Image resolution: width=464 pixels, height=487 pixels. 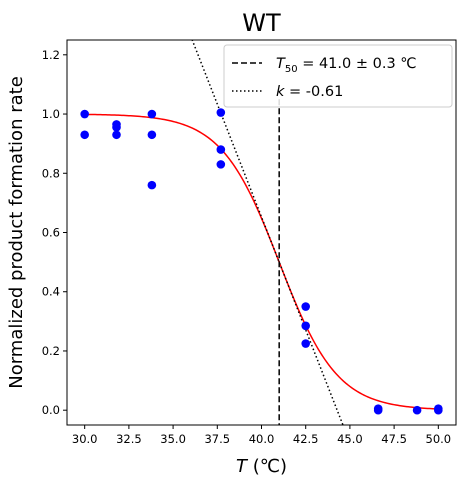 What do you see at coordinates (51, 233) in the screenshot?
I see `y-tick-label: 0.6` at bounding box center [51, 233].